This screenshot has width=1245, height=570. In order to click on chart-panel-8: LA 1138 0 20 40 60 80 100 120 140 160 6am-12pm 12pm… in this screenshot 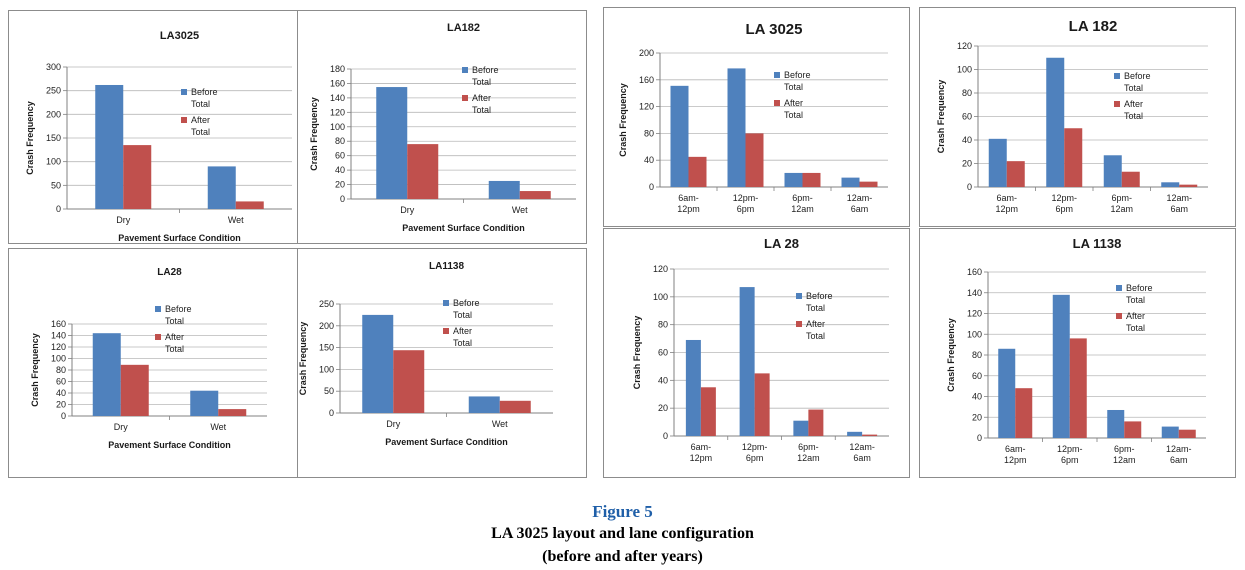, I will do `click(1077, 353)`.